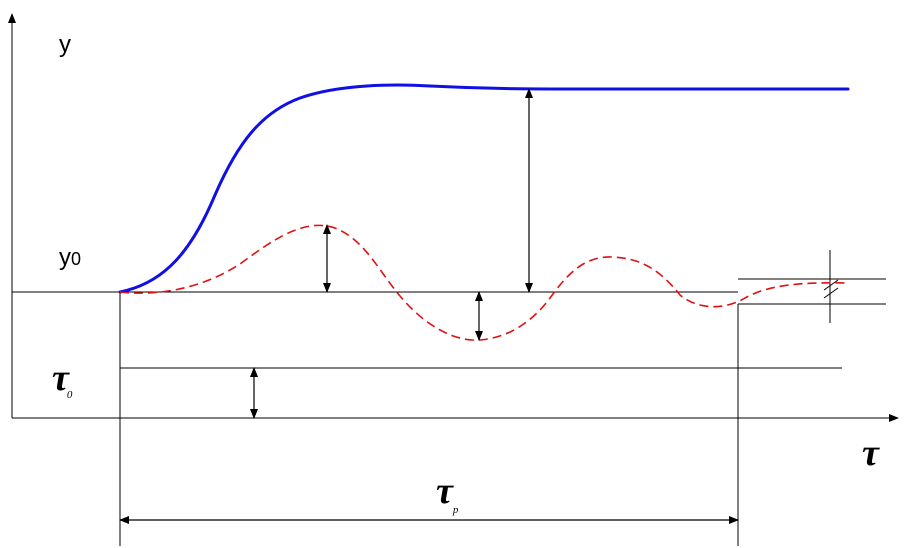  What do you see at coordinates (70, 257) in the screenshot?
I see `y0-label: y0` at bounding box center [70, 257].